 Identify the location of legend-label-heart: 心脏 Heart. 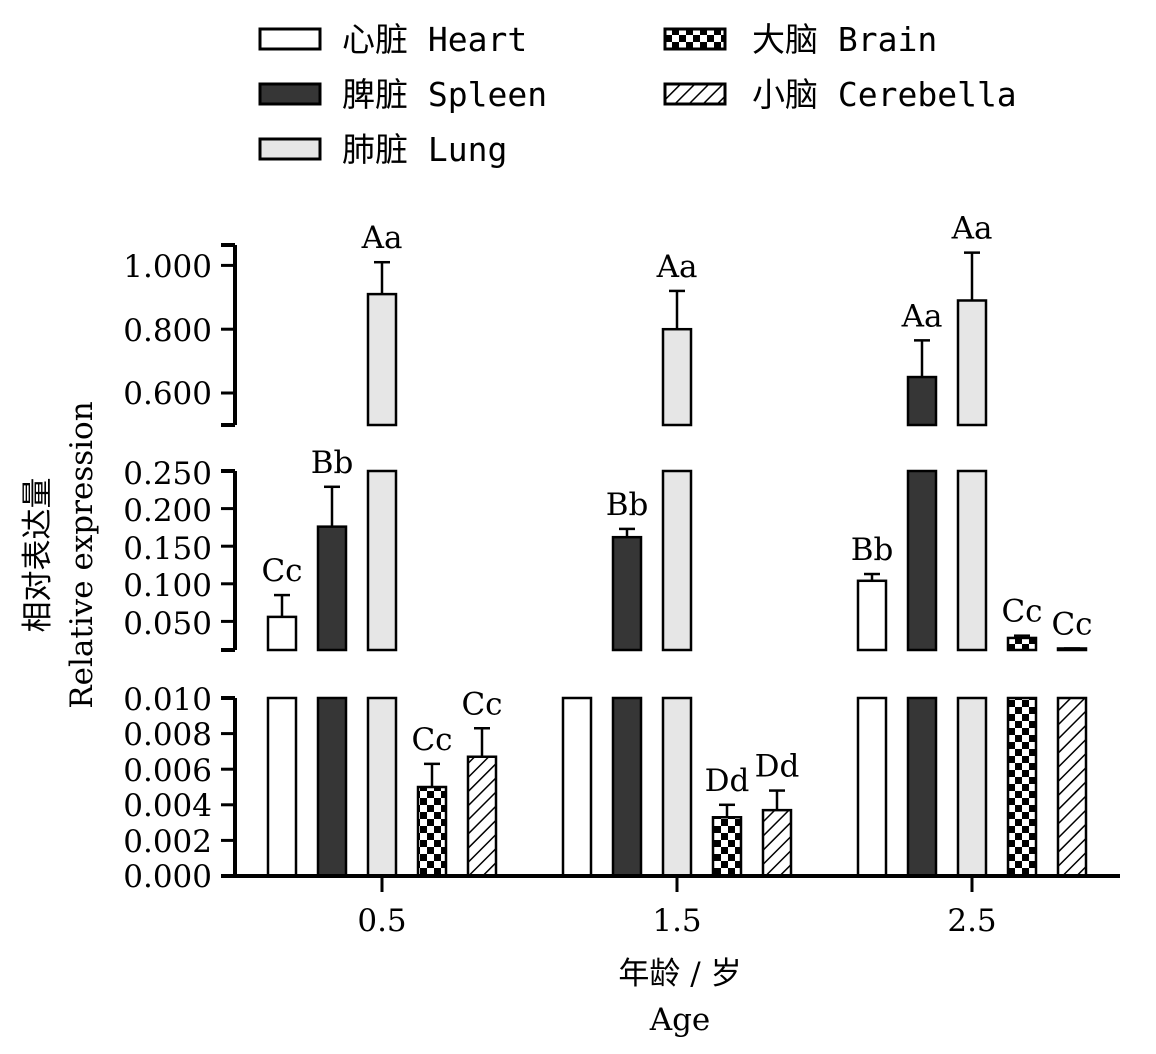
(434, 39).